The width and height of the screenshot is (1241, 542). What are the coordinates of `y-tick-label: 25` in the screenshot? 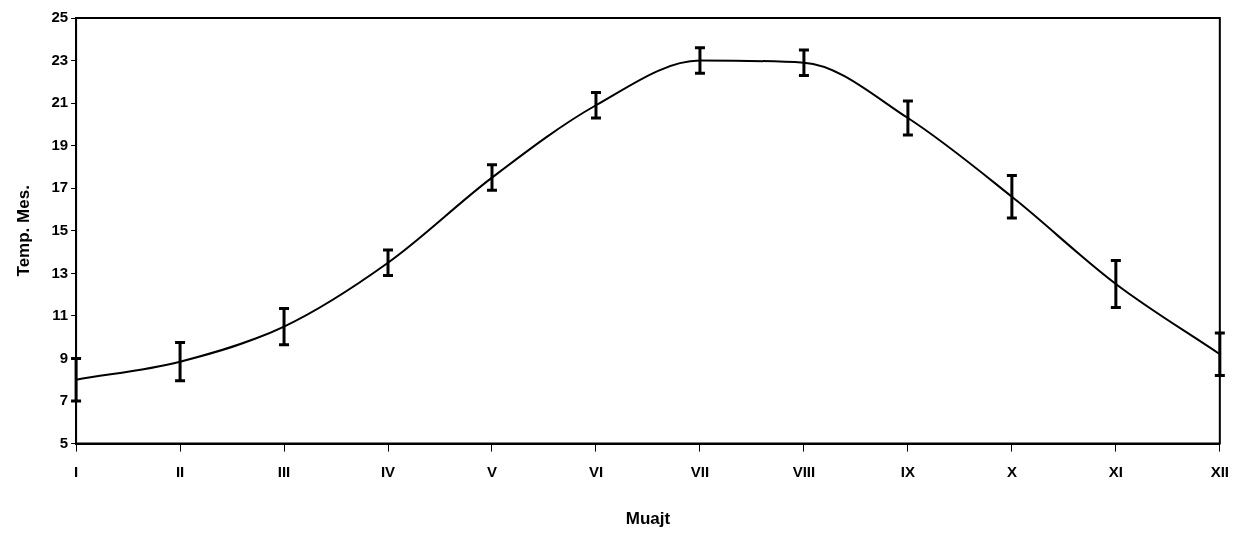 It's located at (60, 17).